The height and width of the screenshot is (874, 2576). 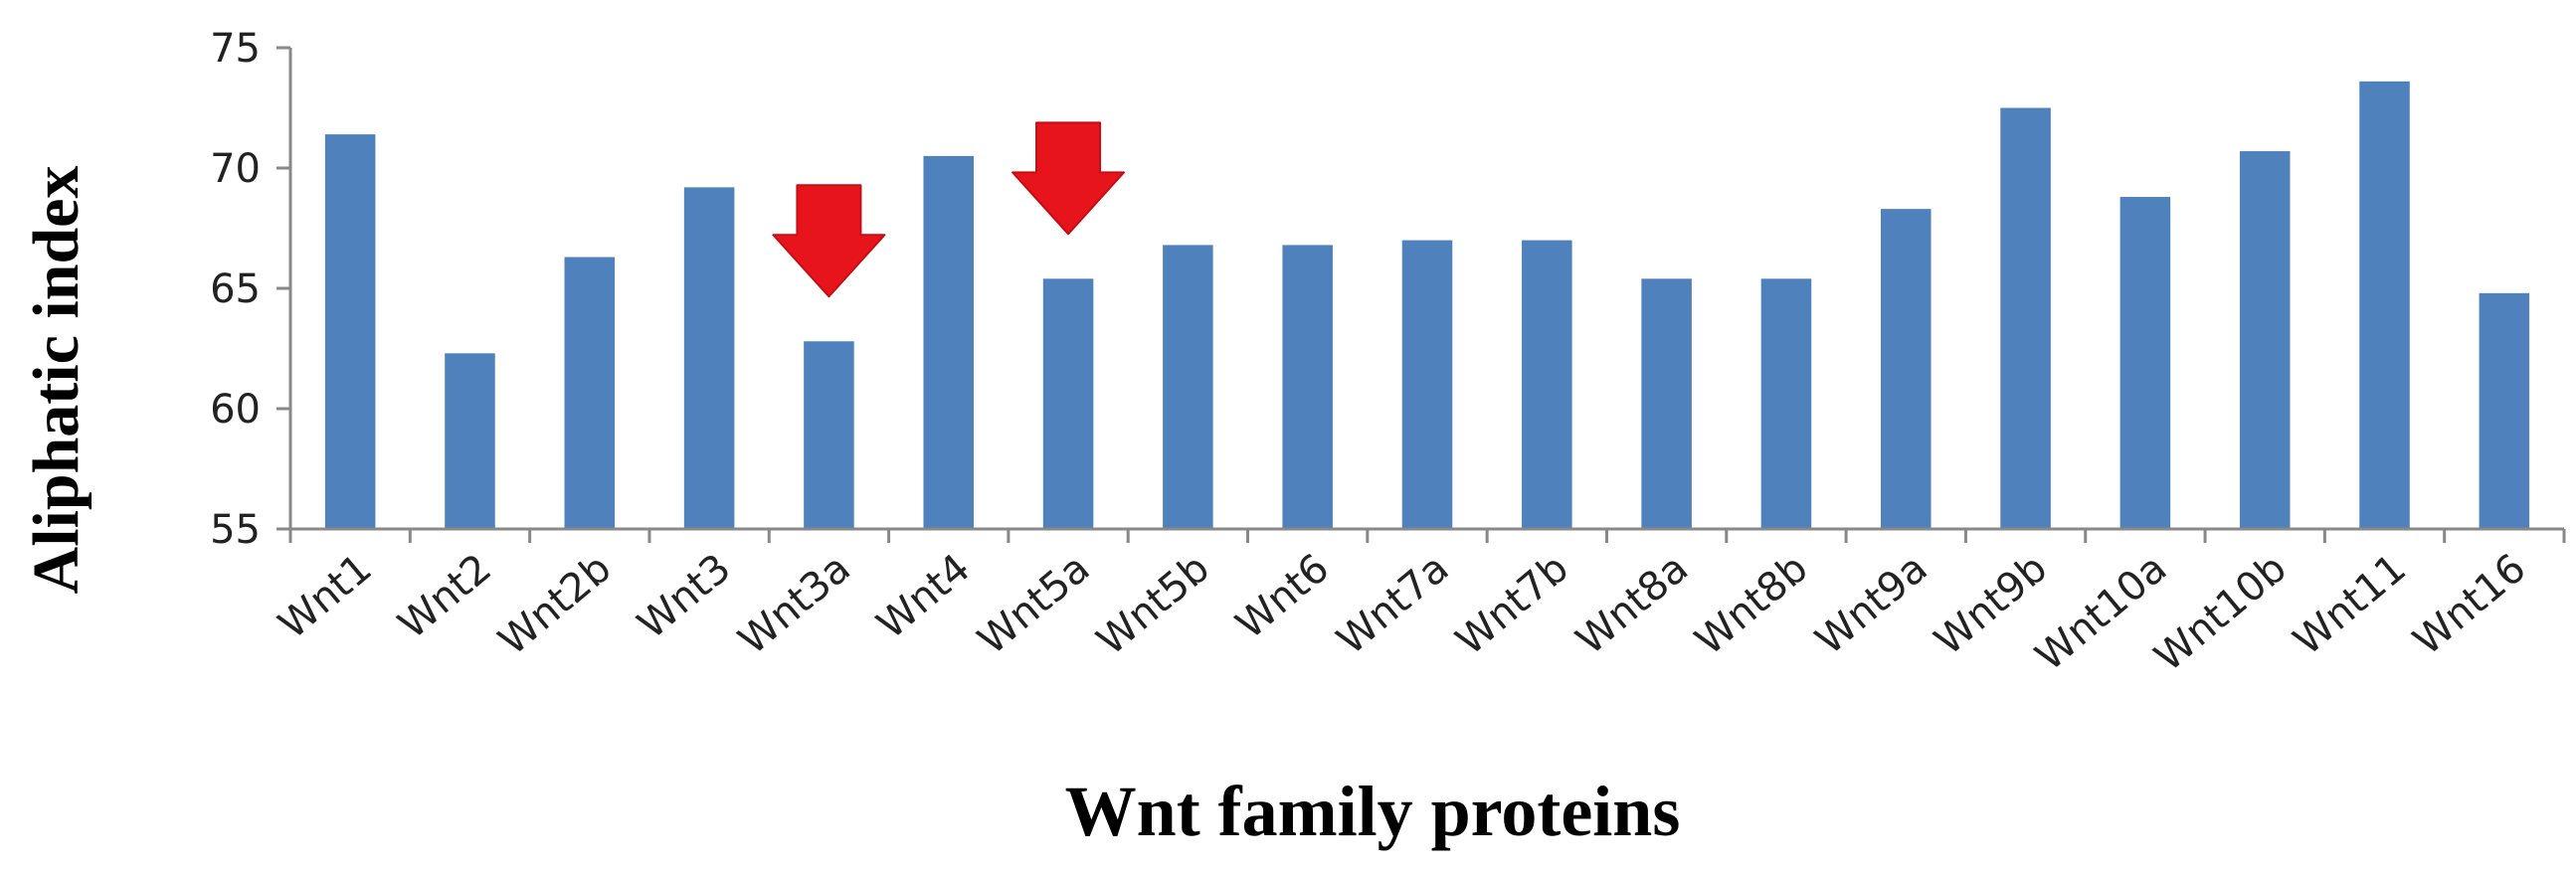 What do you see at coordinates (235, 169) in the screenshot?
I see `y-tick-label: 70` at bounding box center [235, 169].